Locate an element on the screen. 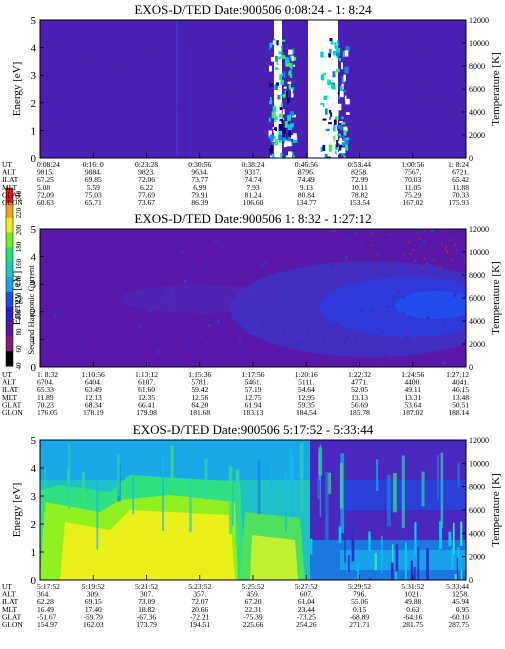 The width and height of the screenshot is (505, 649). table-cell: 46.15 is located at coordinates (460, 389).